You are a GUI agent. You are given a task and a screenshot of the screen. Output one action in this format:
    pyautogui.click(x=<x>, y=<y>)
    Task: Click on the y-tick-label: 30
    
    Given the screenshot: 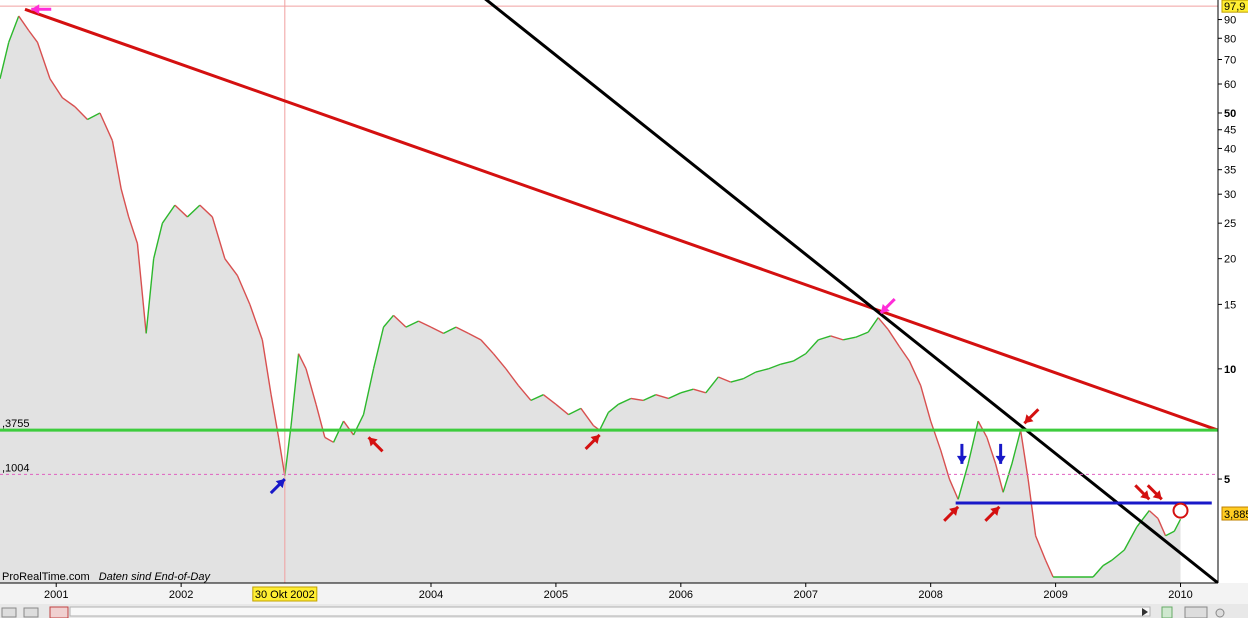 What is the action you would take?
    pyautogui.click(x=1230, y=195)
    